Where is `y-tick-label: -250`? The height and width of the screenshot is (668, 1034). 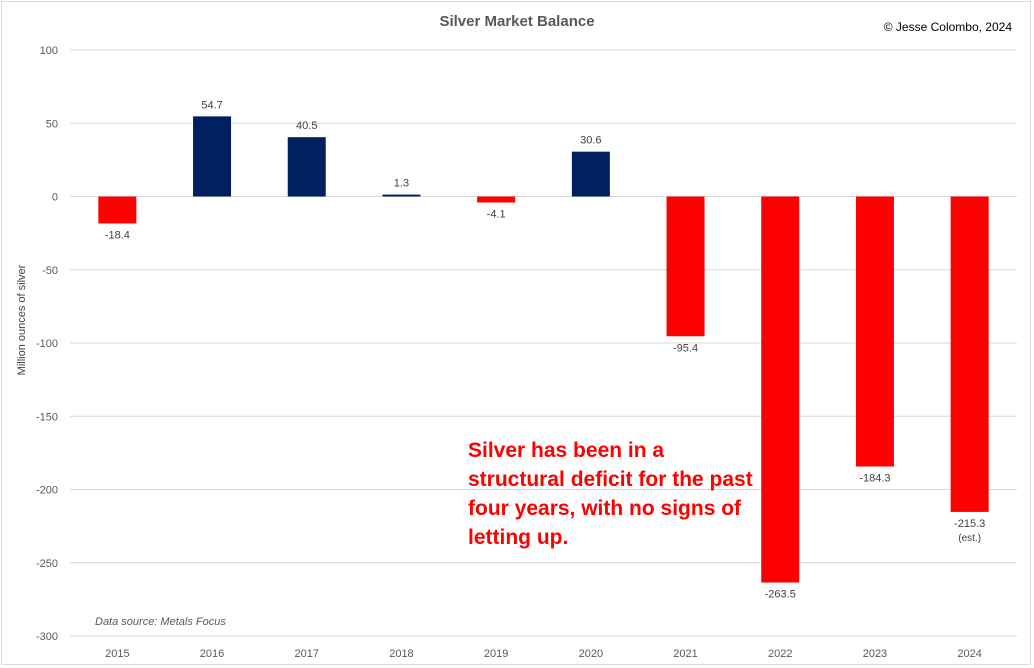 y-tick-label: -250 is located at coordinates (47, 564).